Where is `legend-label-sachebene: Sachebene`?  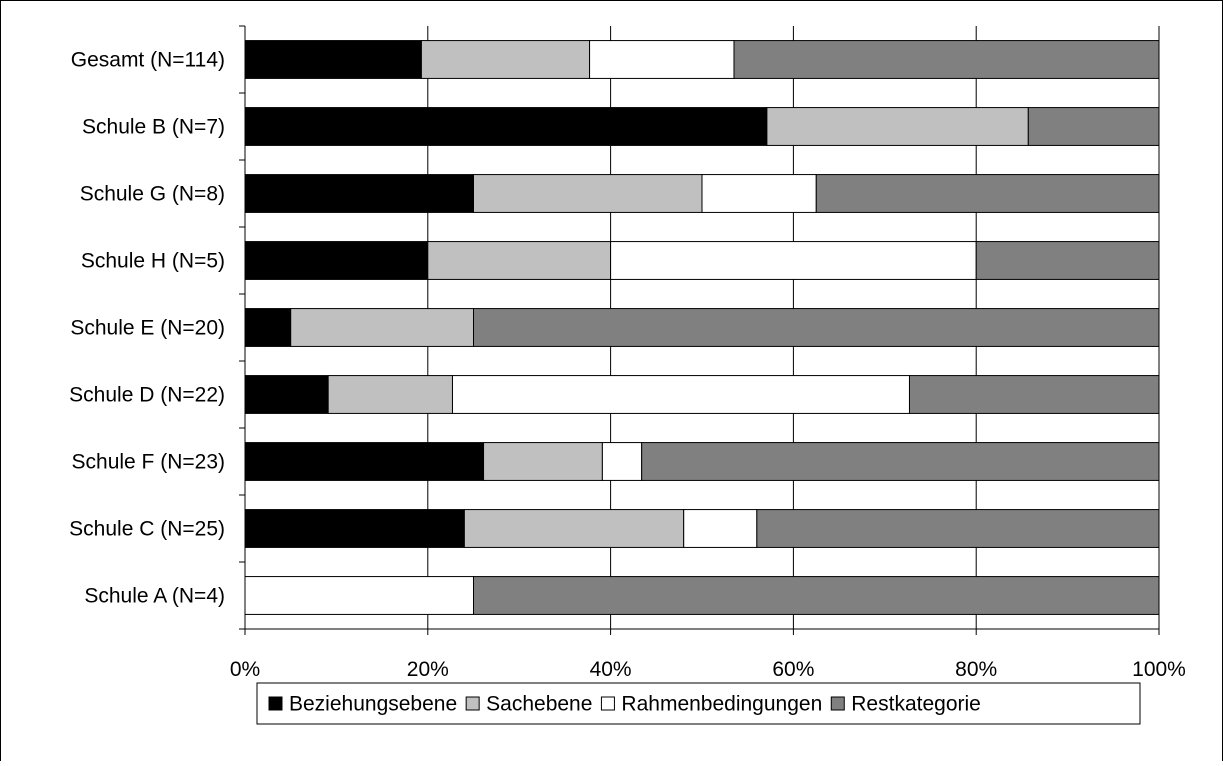 legend-label-sachebene: Sachebene is located at coordinates (539, 704).